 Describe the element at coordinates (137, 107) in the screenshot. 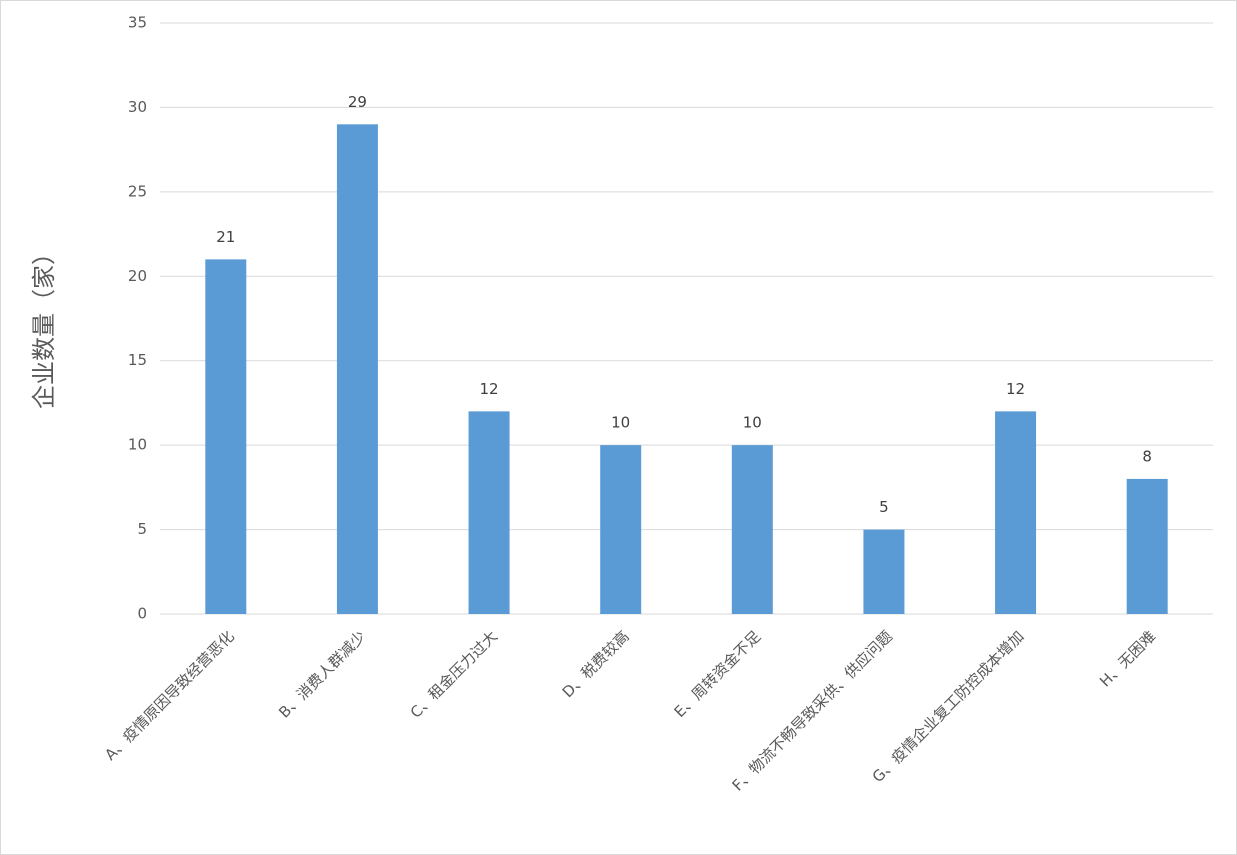

I see `y-tick-label: 30` at that location.